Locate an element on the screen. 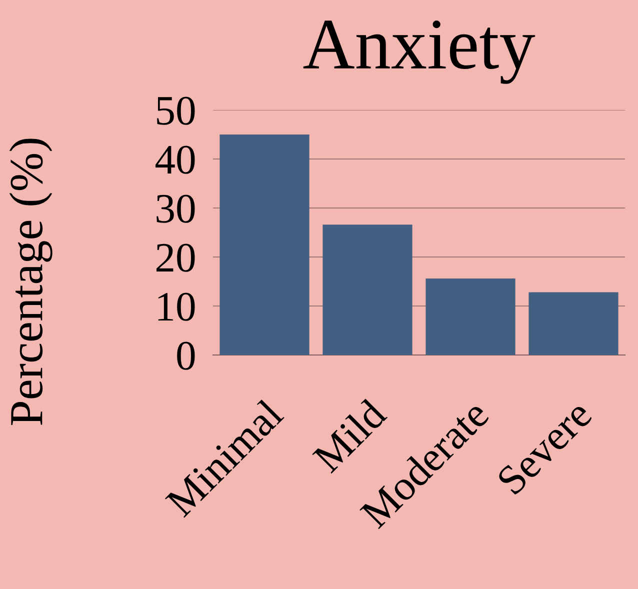 This screenshot has height=589, width=638. y-tick-label: 0 is located at coordinates (186, 356).